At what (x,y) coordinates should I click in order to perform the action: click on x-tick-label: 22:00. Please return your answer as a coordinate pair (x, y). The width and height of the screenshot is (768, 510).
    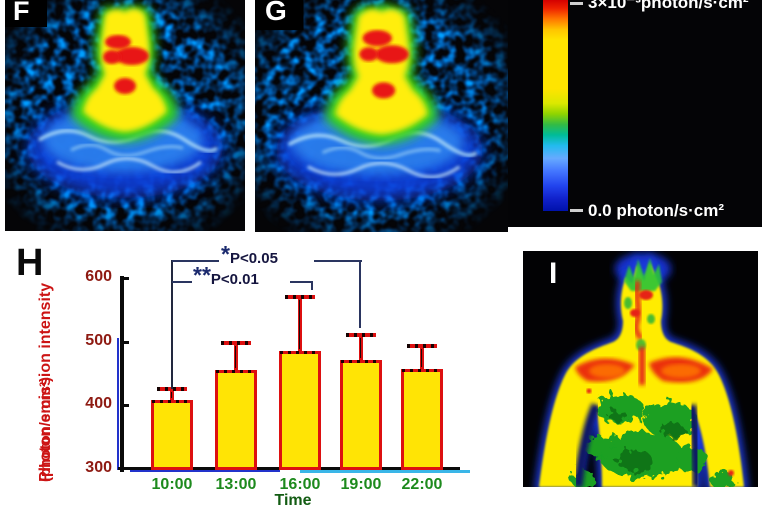
    Looking at the image, I should click on (422, 484).